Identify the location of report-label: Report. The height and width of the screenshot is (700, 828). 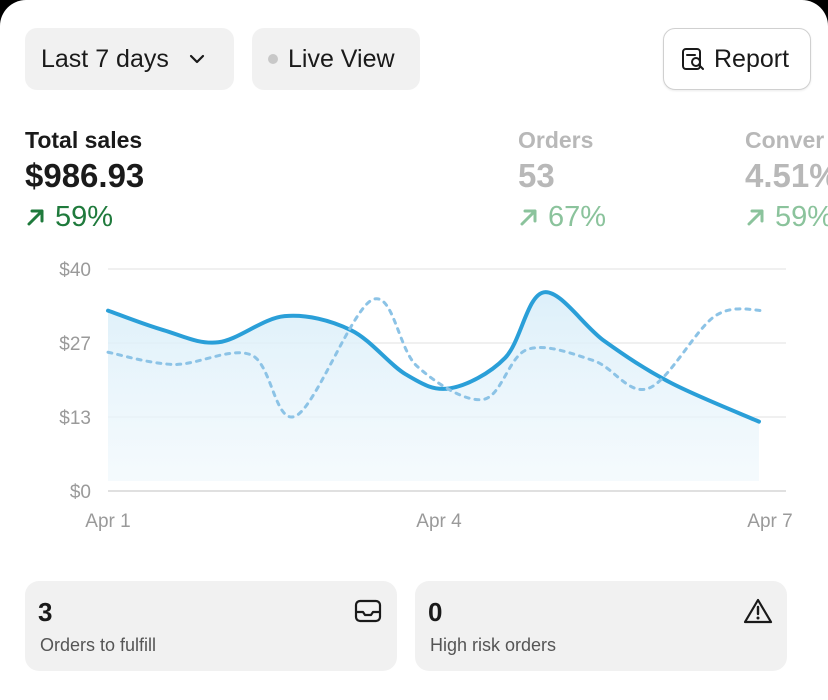
(752, 58).